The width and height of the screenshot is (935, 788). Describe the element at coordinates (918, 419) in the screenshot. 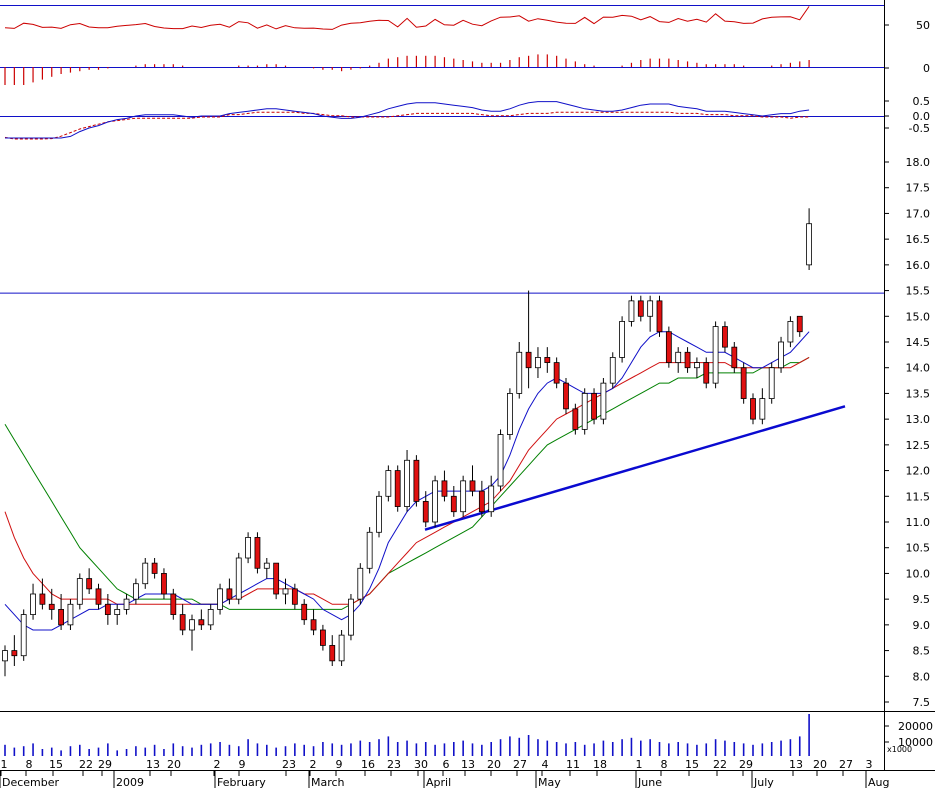

I see `price-tick-label: 13.0` at that location.